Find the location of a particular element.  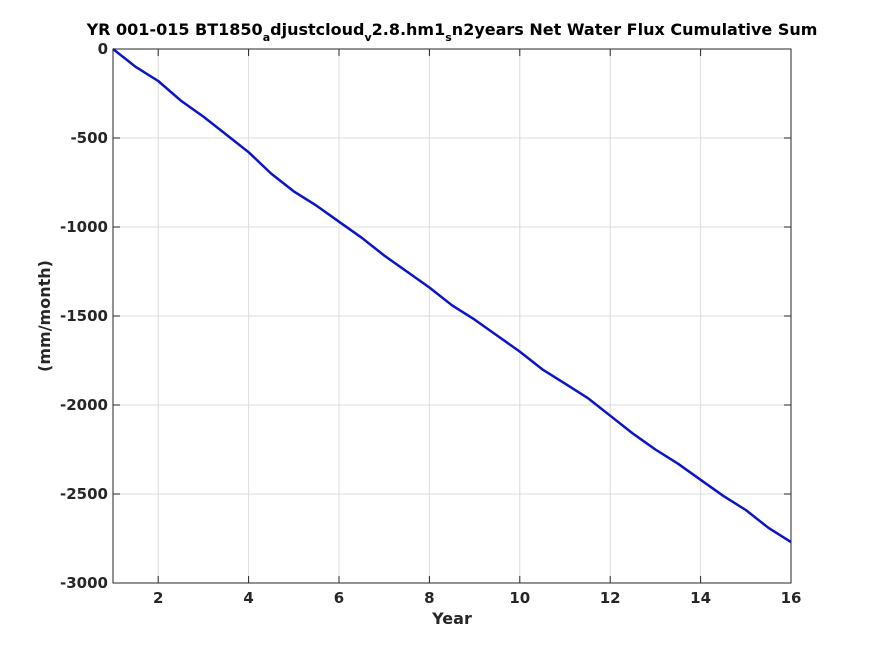

y-tick-label: -2000 is located at coordinates (84, 405).